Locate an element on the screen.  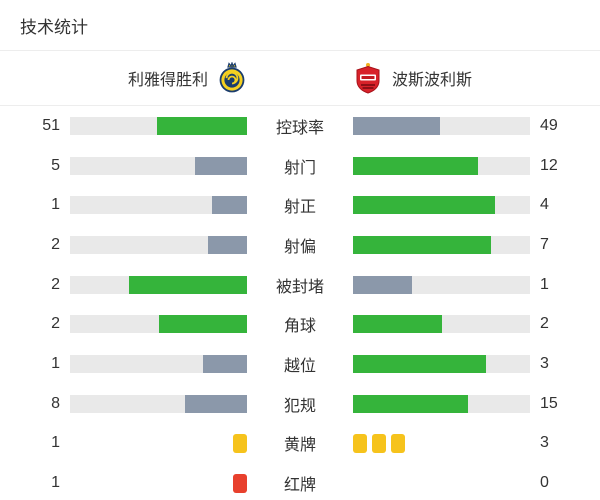
away-value: 12 is located at coordinates (549, 165).